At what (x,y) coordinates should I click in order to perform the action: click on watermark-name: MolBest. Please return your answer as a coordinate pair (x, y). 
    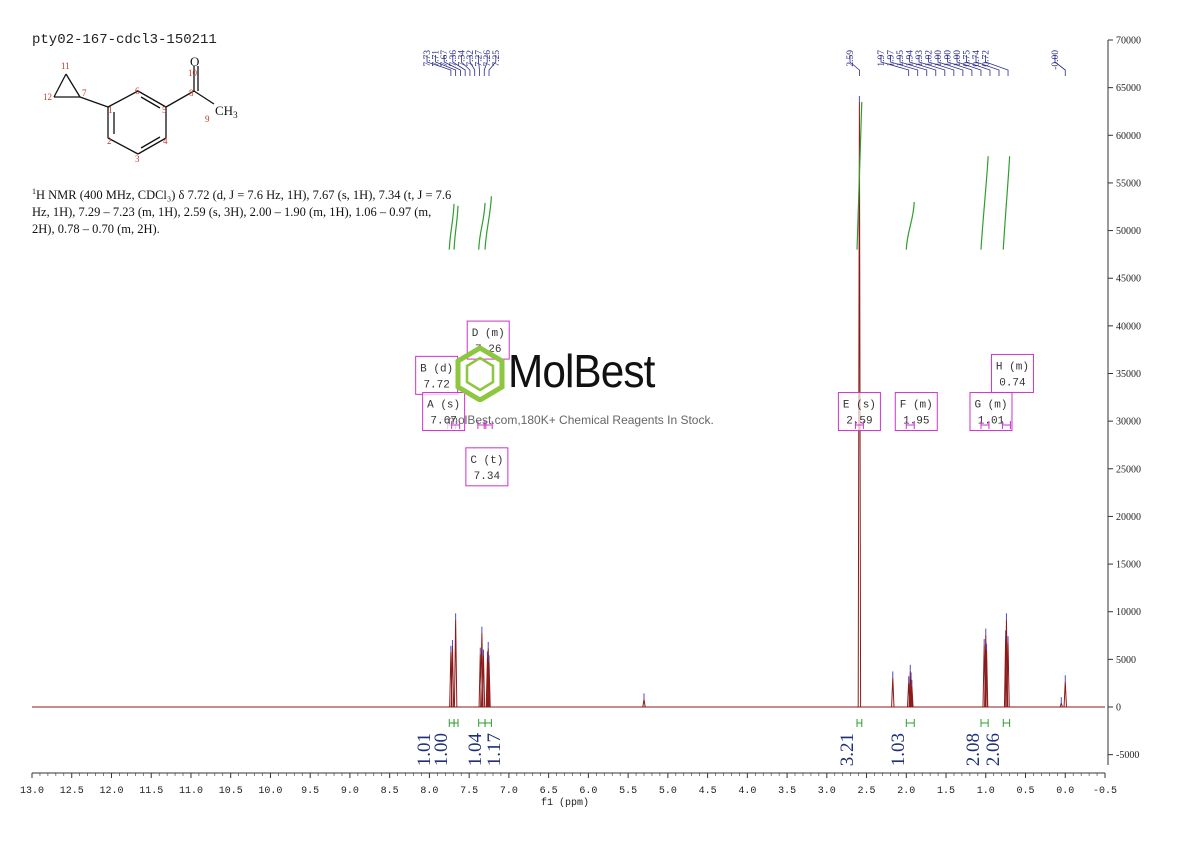
    Looking at the image, I should click on (581, 371).